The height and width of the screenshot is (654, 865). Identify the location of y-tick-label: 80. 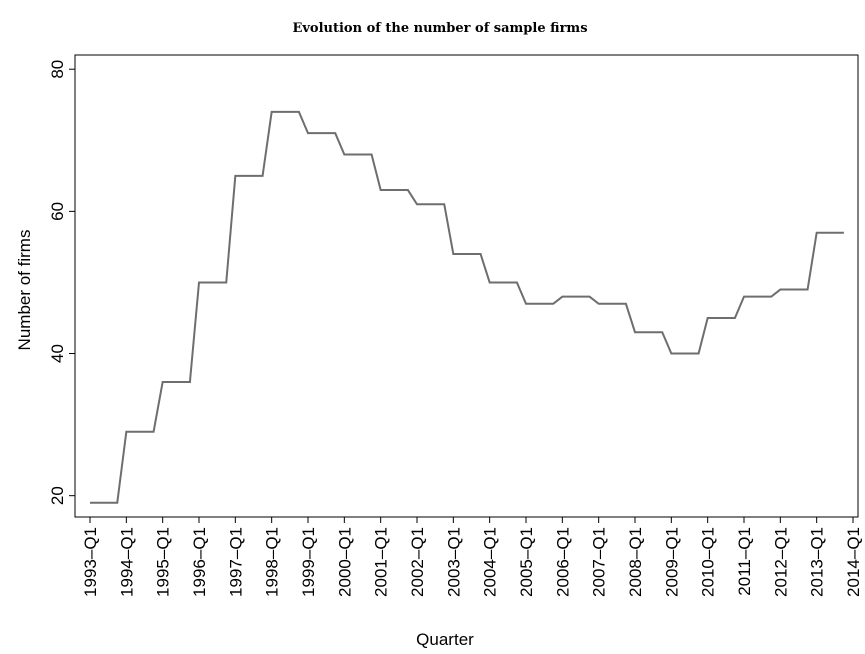
(57, 69).